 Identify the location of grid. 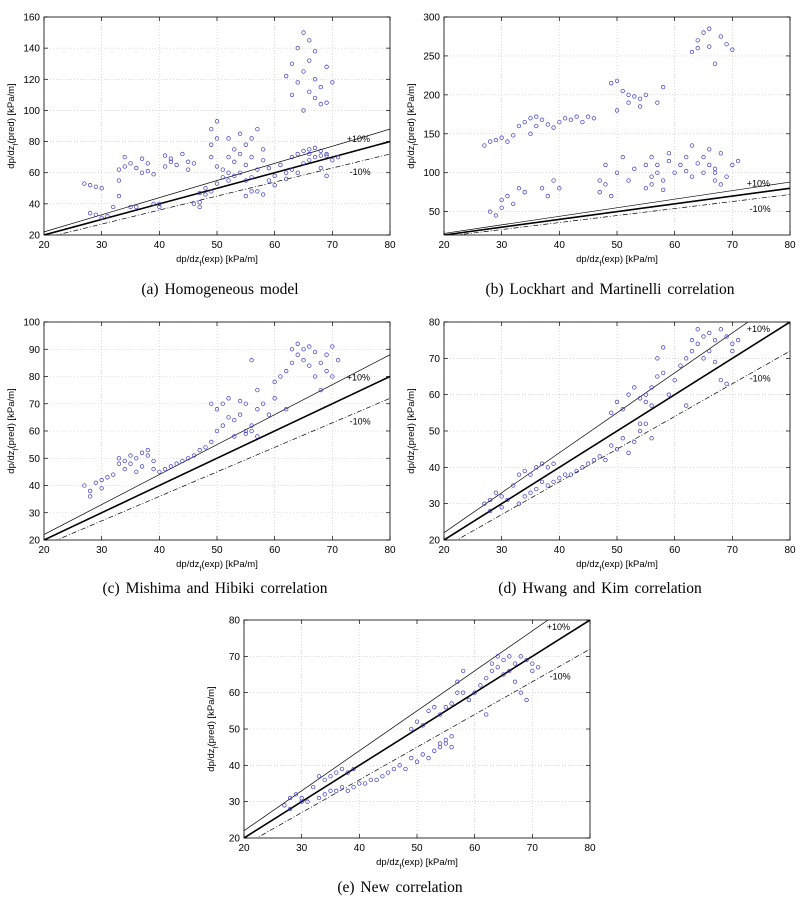
(617, 125).